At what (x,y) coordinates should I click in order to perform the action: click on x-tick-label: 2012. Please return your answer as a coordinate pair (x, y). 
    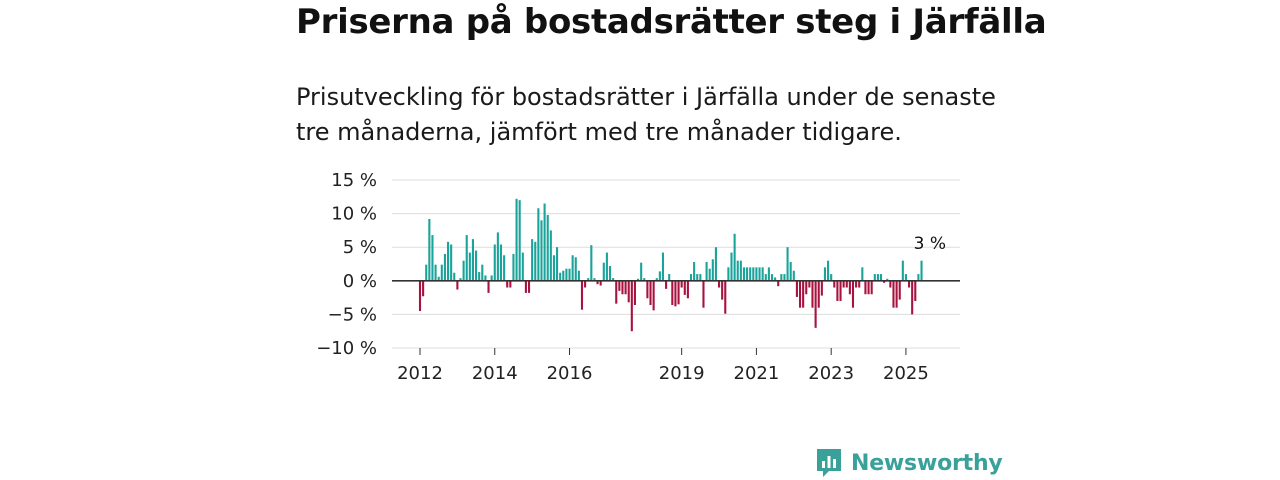
    Looking at the image, I should click on (420, 373).